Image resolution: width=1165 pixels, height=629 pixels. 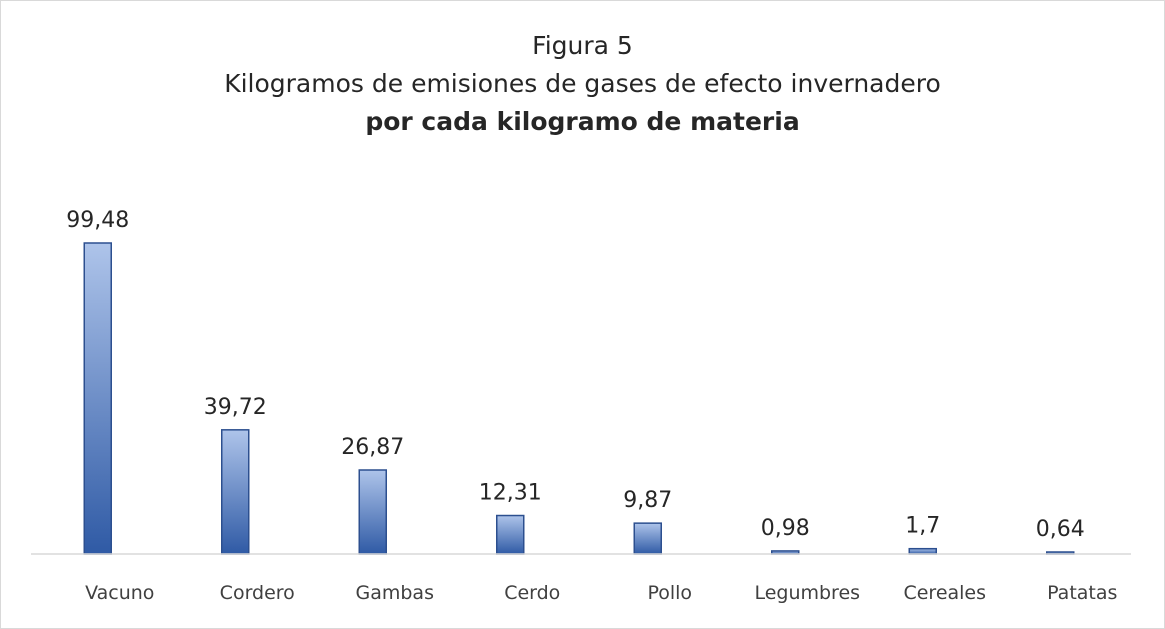 I want to click on data-label-cerdo: 12,31, so click(x=510, y=493).